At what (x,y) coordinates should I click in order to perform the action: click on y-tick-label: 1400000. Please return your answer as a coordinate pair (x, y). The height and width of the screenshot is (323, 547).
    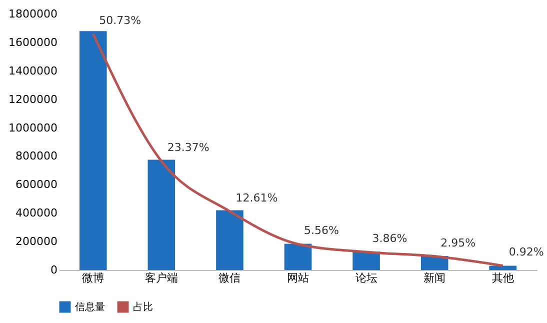
    Looking at the image, I should click on (33, 71).